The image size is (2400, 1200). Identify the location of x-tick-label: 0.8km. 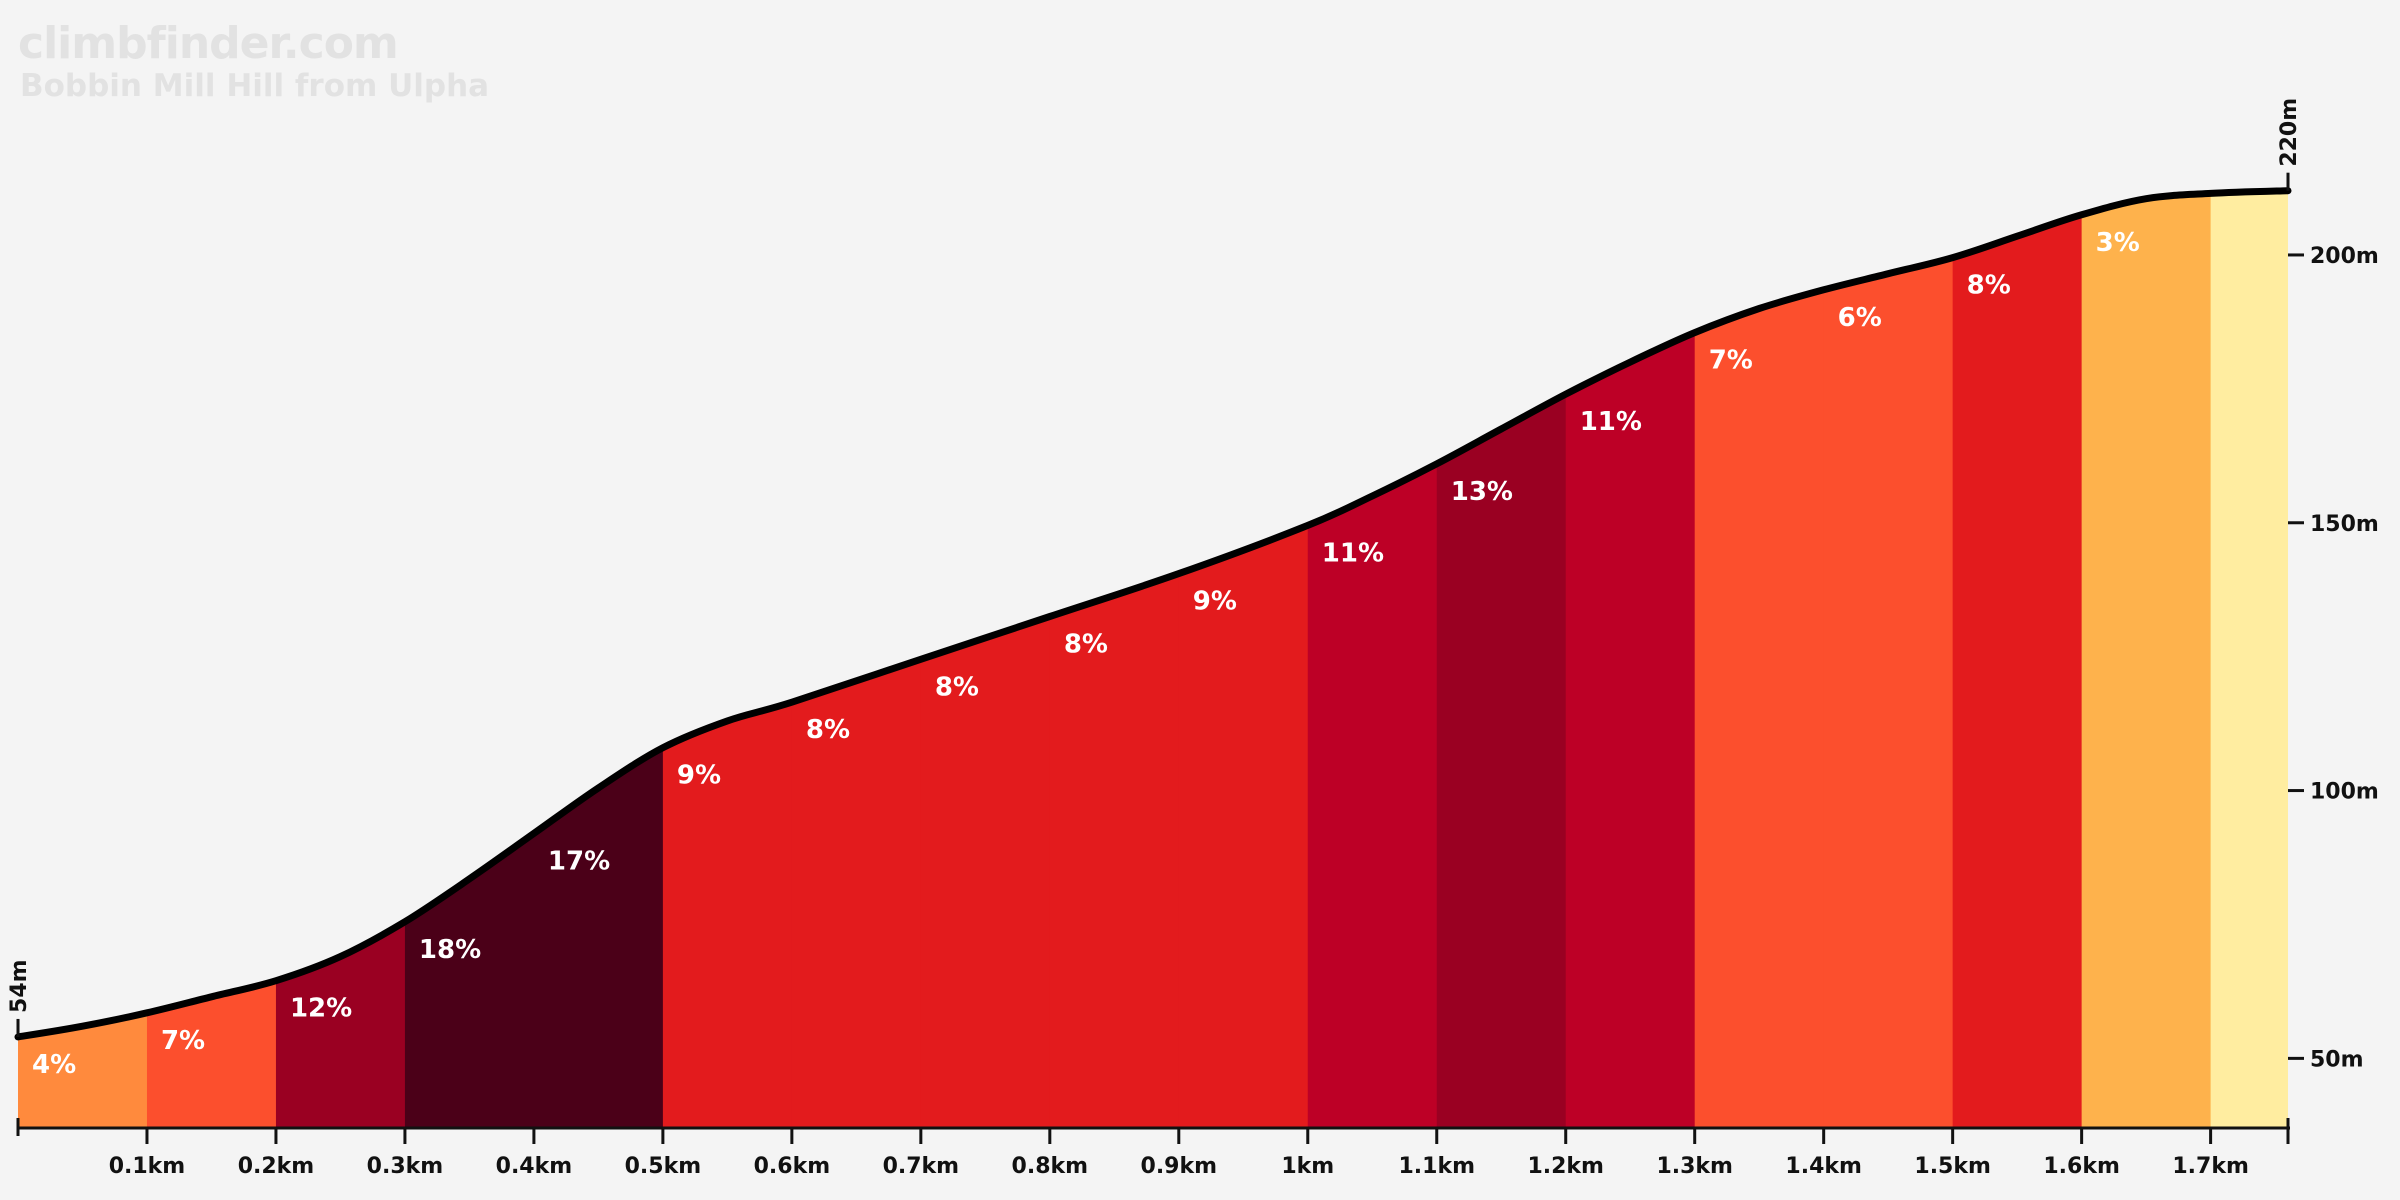
(1050, 1166).